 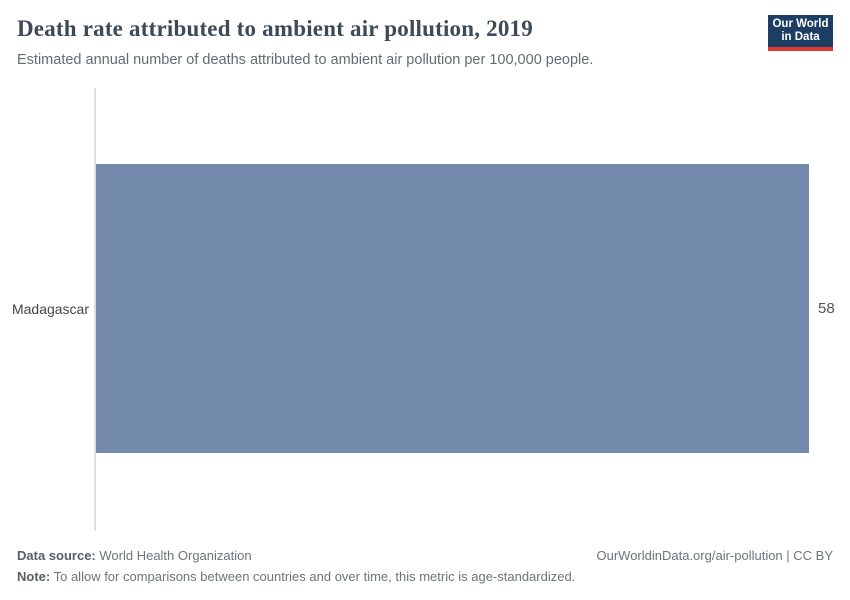 What do you see at coordinates (714, 555) in the screenshot?
I see `attribution-link: OurWorldinData.org/air-pollution | CC BY` at bounding box center [714, 555].